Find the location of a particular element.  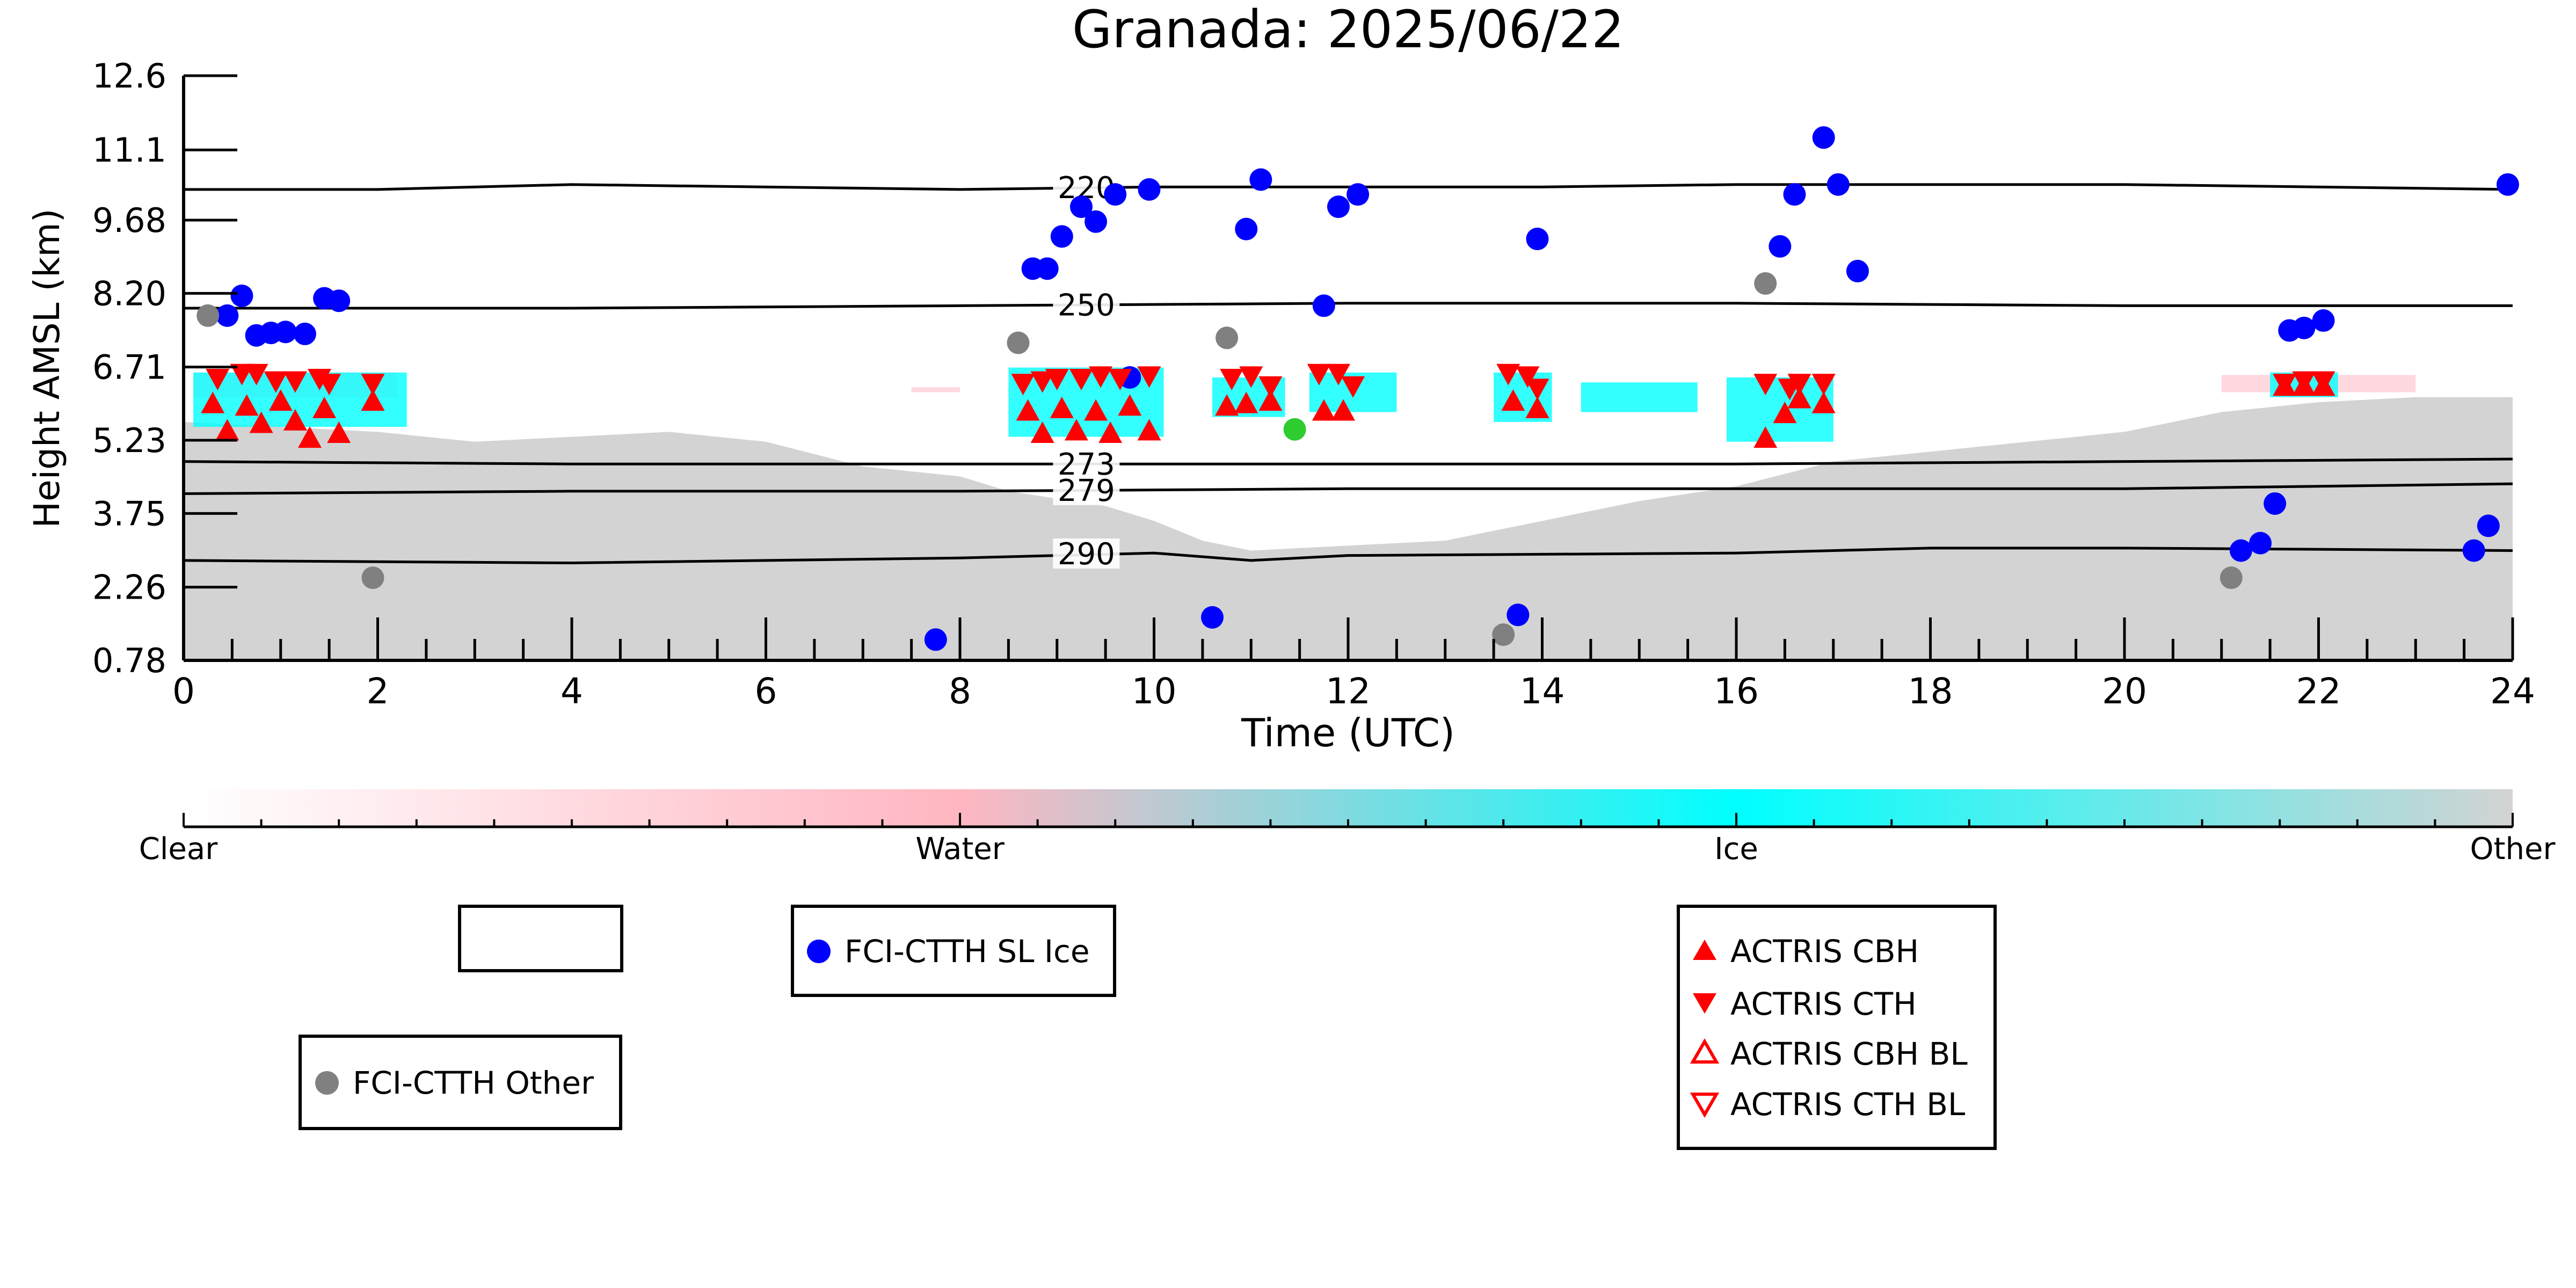

colorbar-label-clear: Clear is located at coordinates (178, 849).